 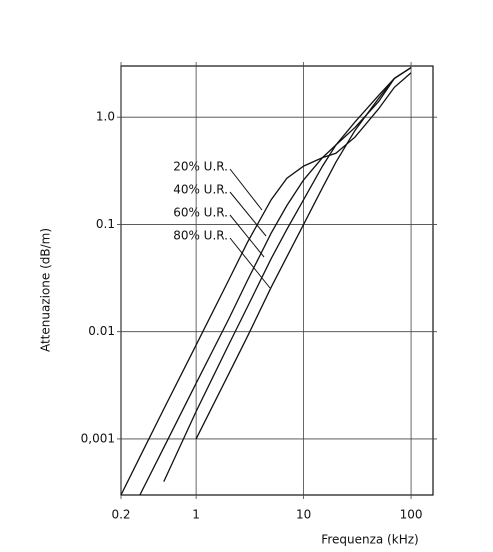 What do you see at coordinates (200, 167) in the screenshot?
I see `curve-label: 20% U.R.` at bounding box center [200, 167].